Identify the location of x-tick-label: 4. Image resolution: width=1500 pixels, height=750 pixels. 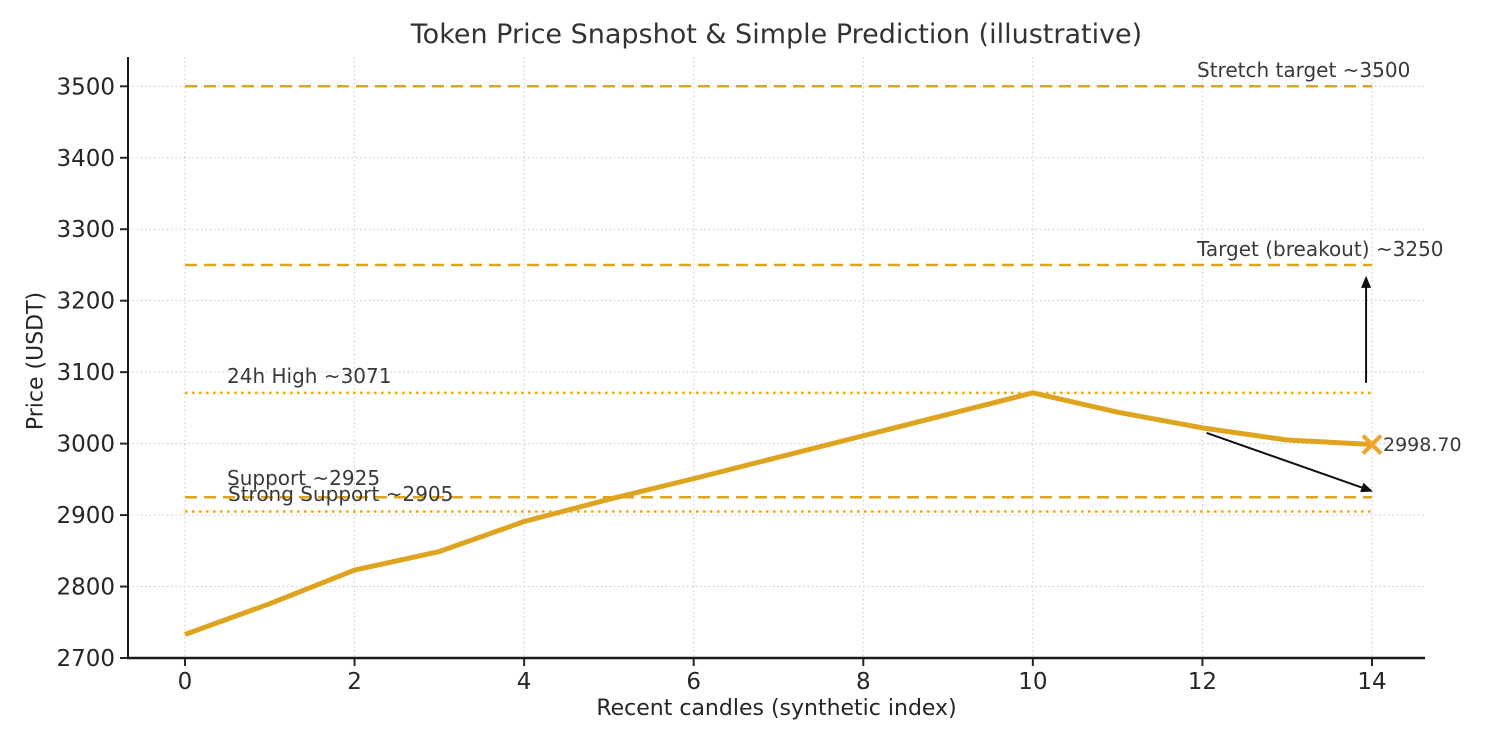
(524, 682).